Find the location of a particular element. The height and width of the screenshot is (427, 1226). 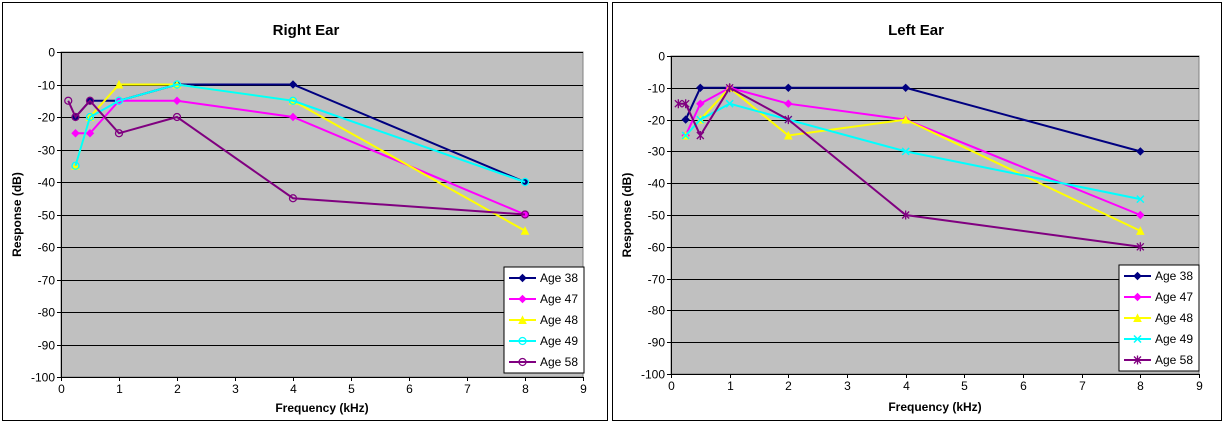

y-tick-label: -40 is located at coordinates (47, 183).